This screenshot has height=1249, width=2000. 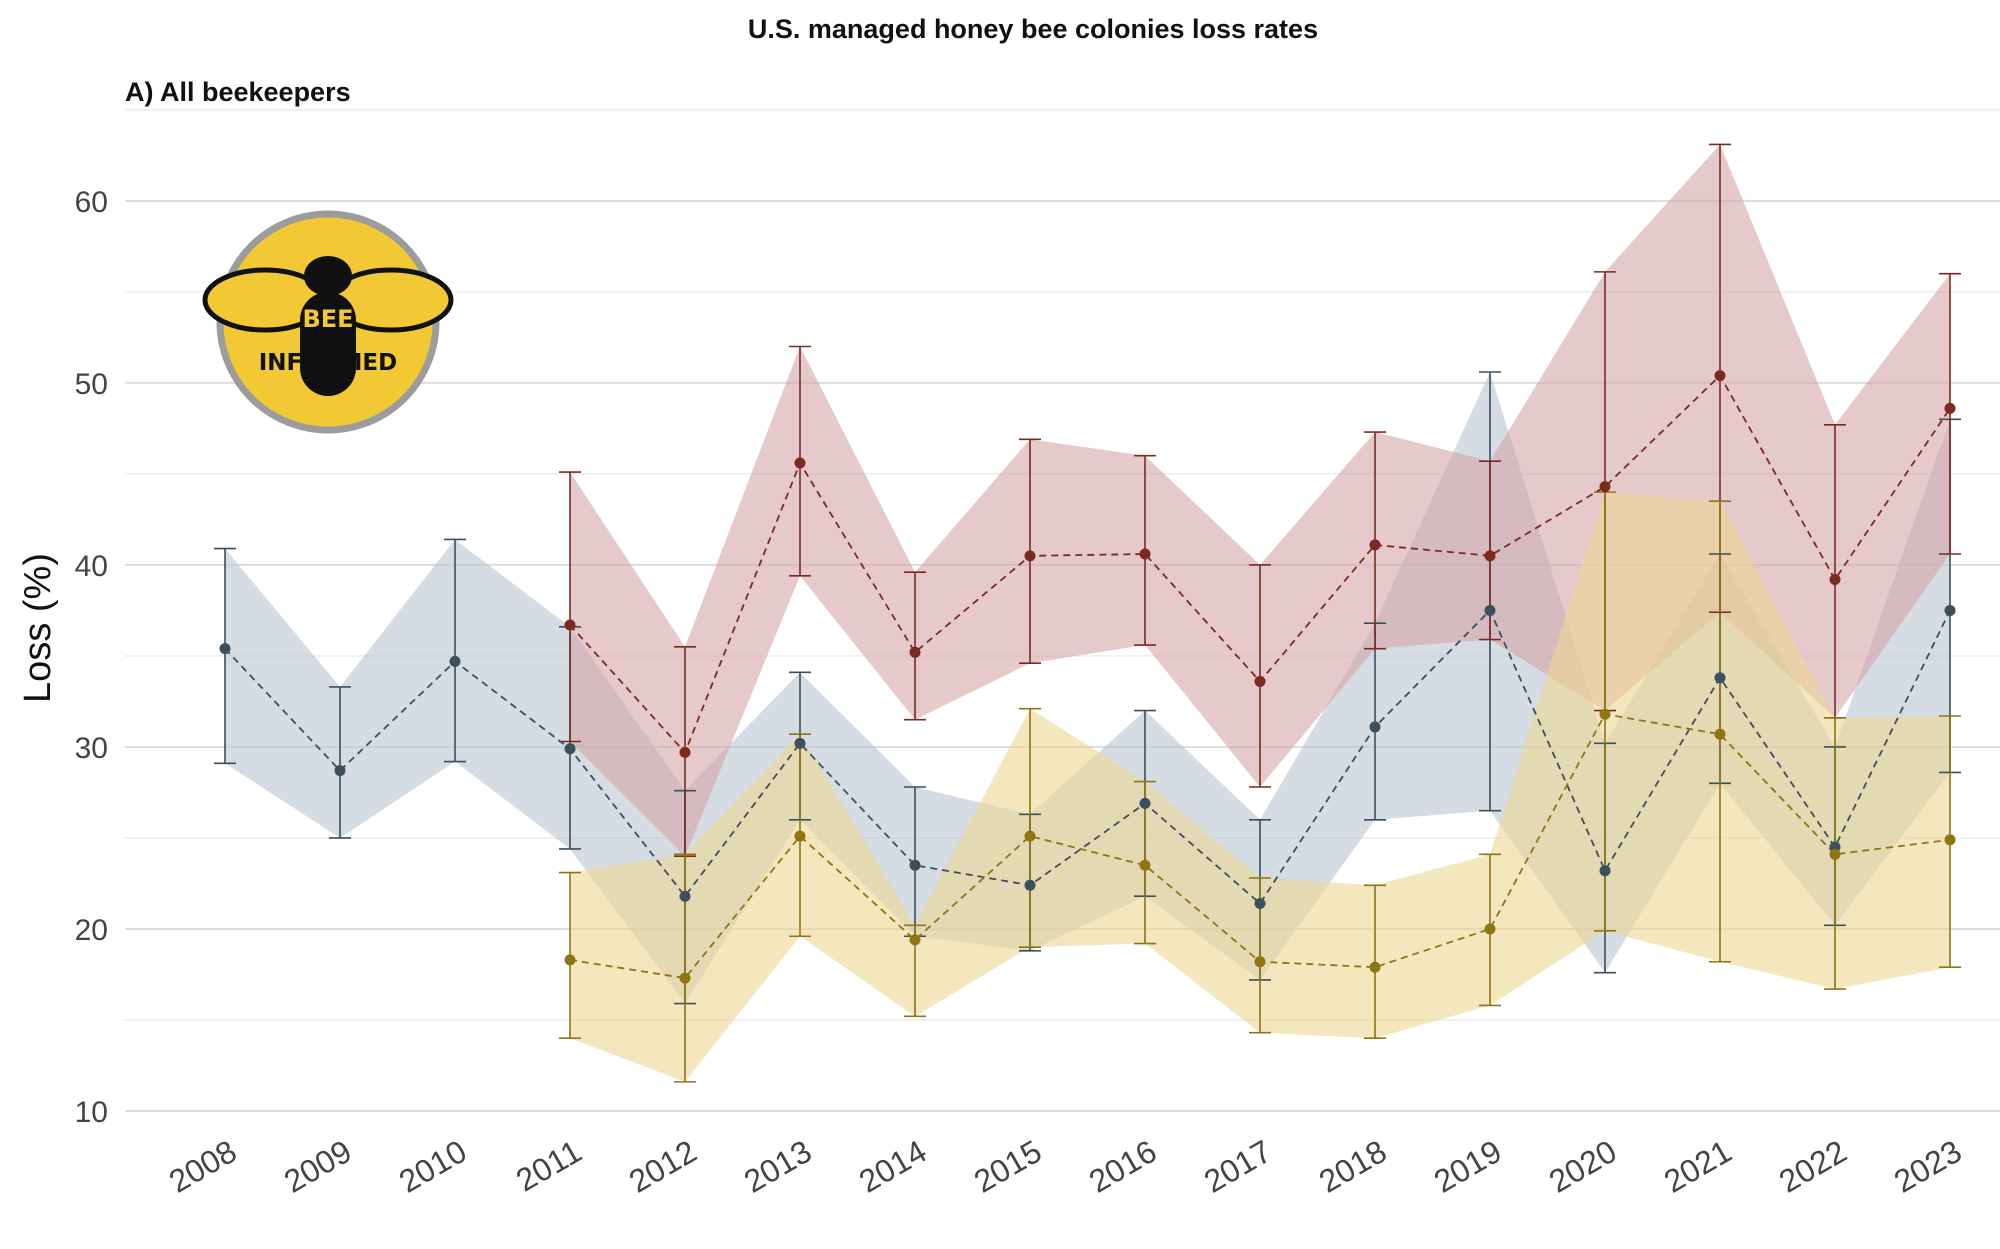 What do you see at coordinates (91, 930) in the screenshot?
I see `y-tick-label: 20` at bounding box center [91, 930].